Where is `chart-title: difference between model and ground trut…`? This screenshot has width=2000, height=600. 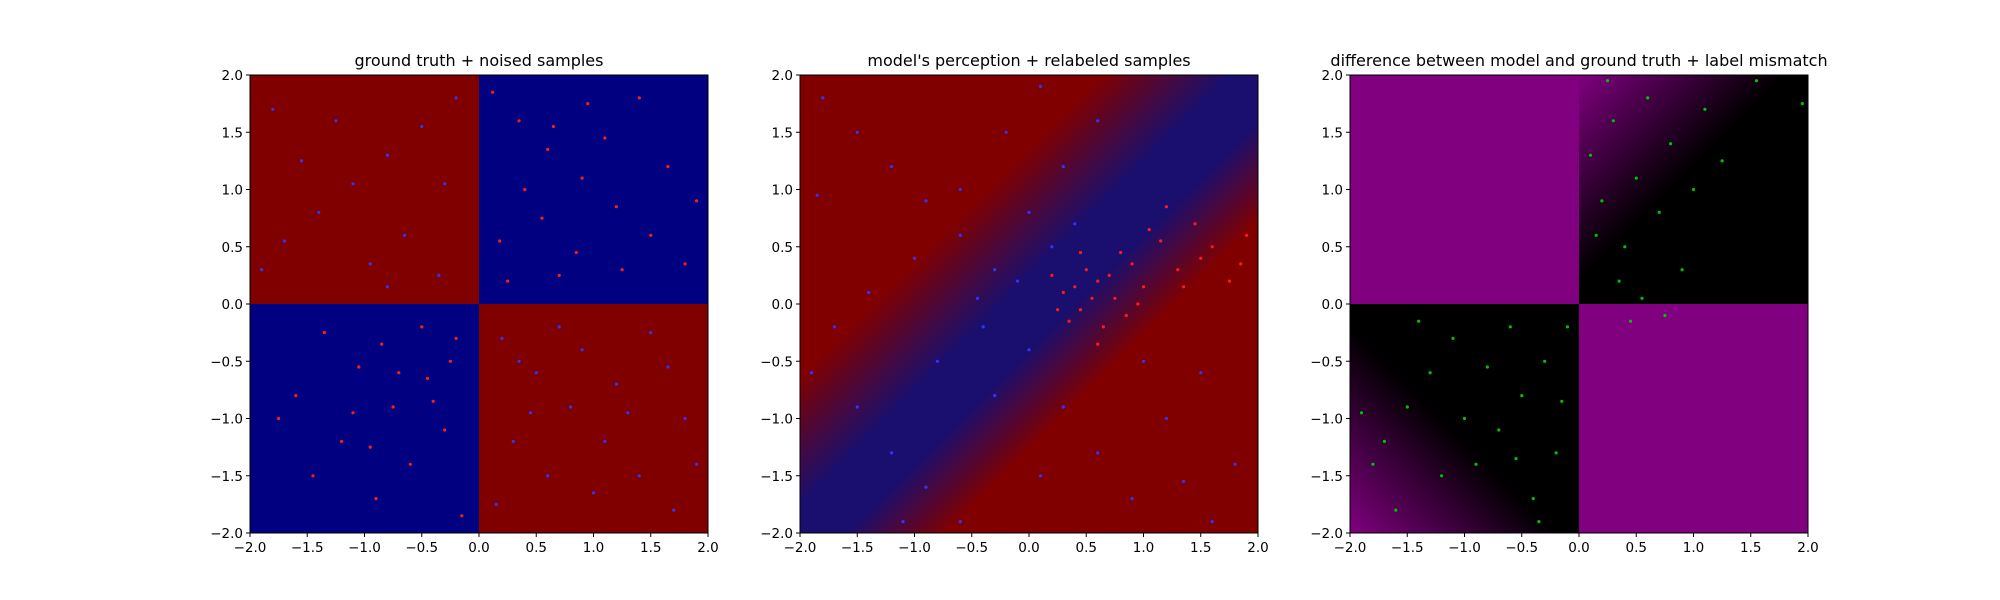
chart-title: difference between model and ground trut… is located at coordinates (1578, 60).